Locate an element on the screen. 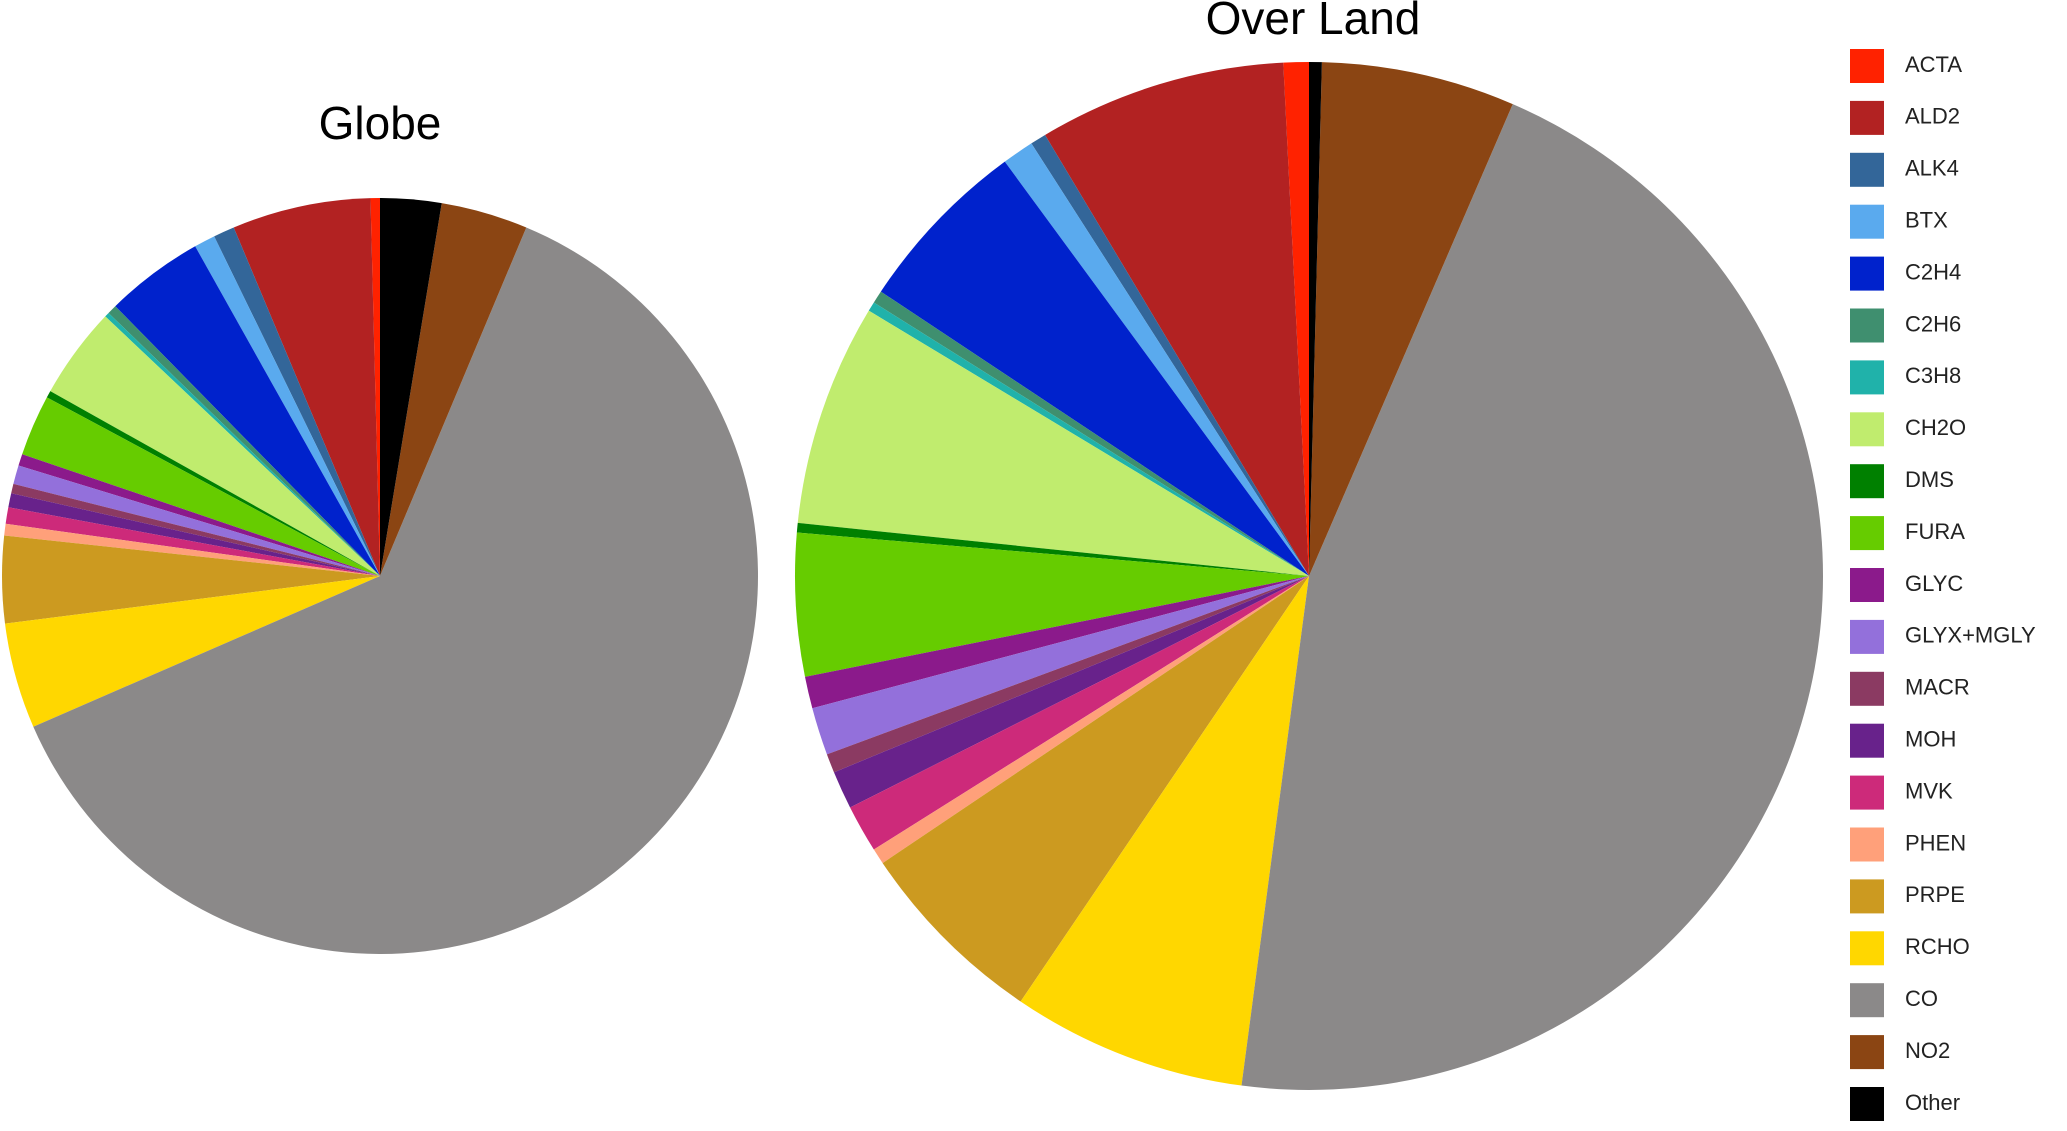  legend-label: ALD2 is located at coordinates (1932, 116).